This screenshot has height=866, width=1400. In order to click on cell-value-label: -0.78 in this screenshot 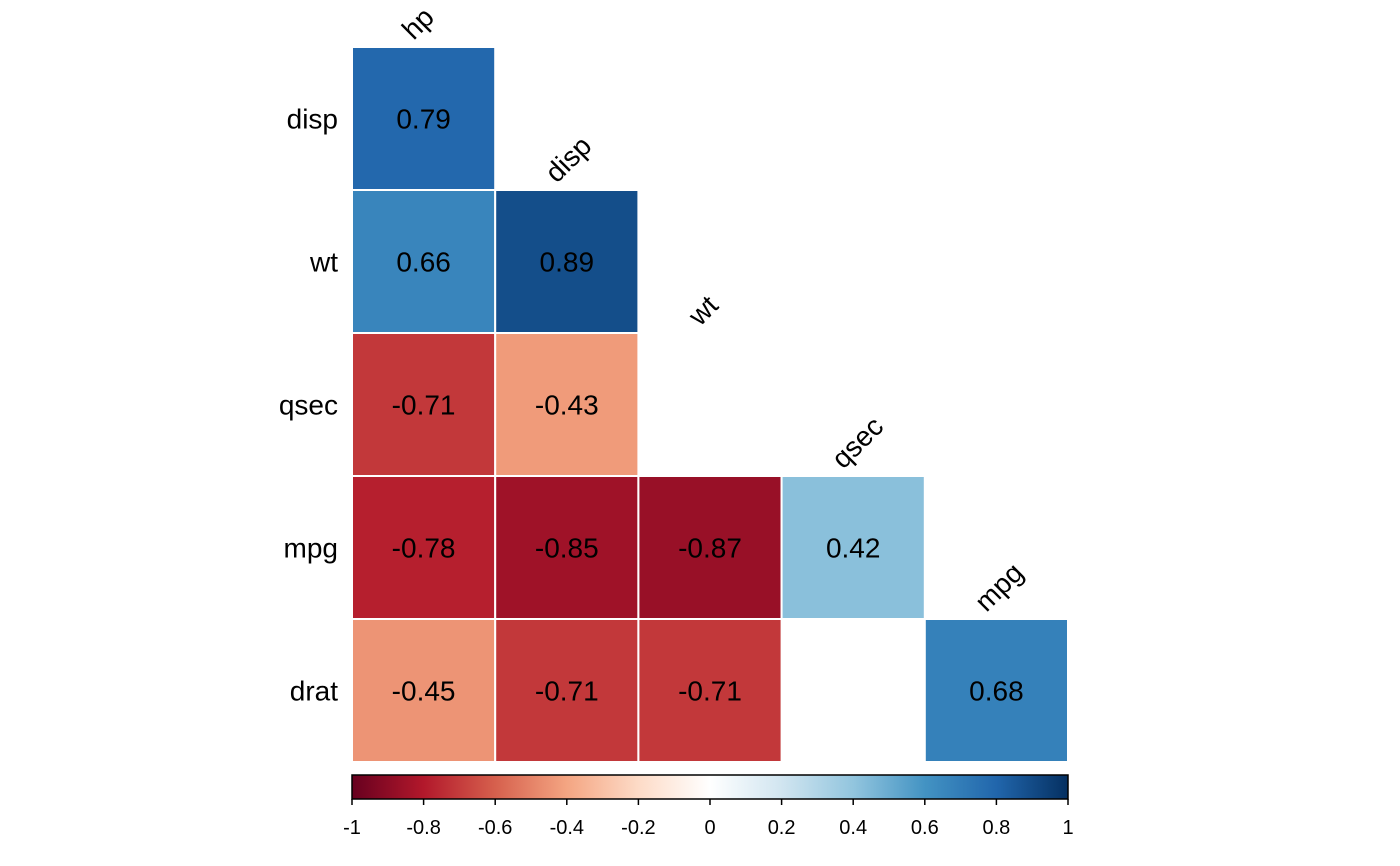, I will do `click(424, 548)`.